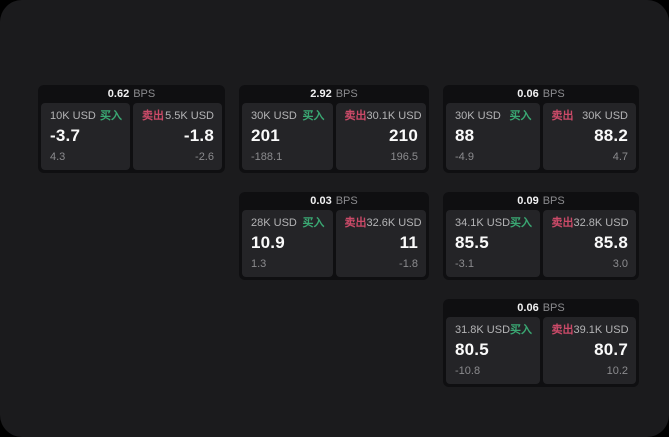  I want to click on bps-value: 0.03, so click(321, 200).